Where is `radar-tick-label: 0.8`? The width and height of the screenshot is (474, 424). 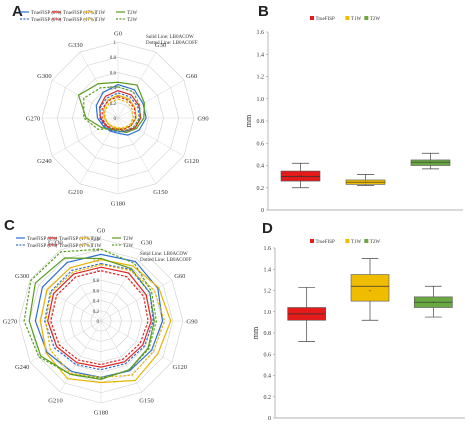
radar-tick-label: 0.8 is located at coordinates (113, 58).